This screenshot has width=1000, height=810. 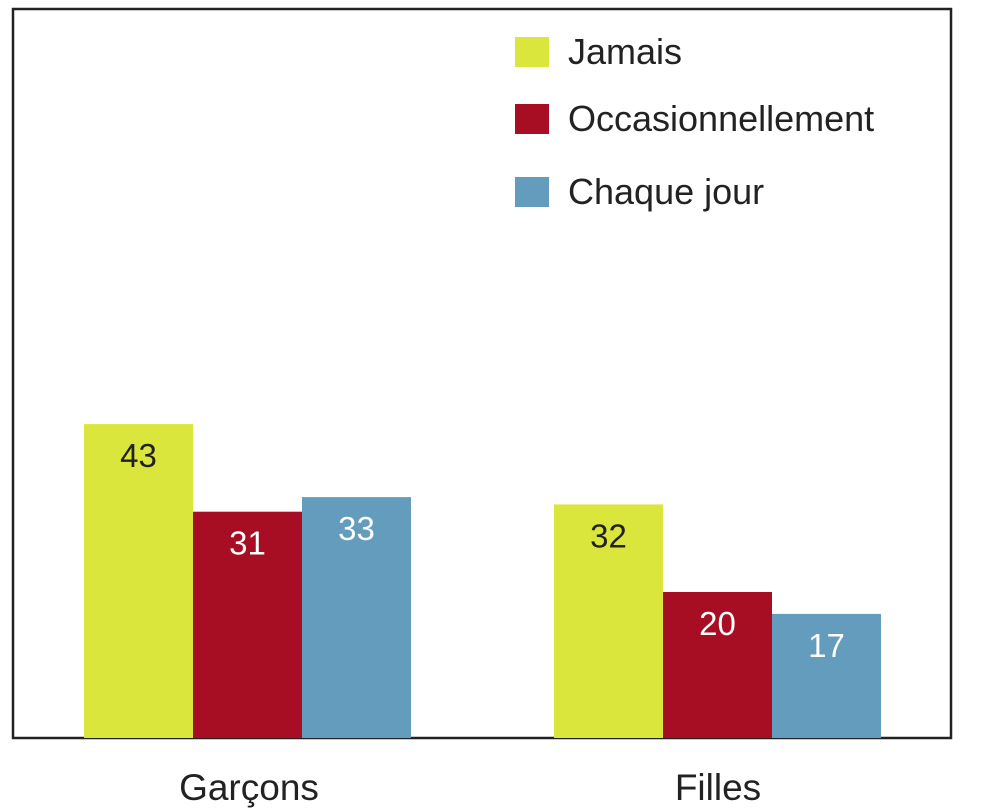 I want to click on bar-garcons-jamais, so click(x=138, y=581).